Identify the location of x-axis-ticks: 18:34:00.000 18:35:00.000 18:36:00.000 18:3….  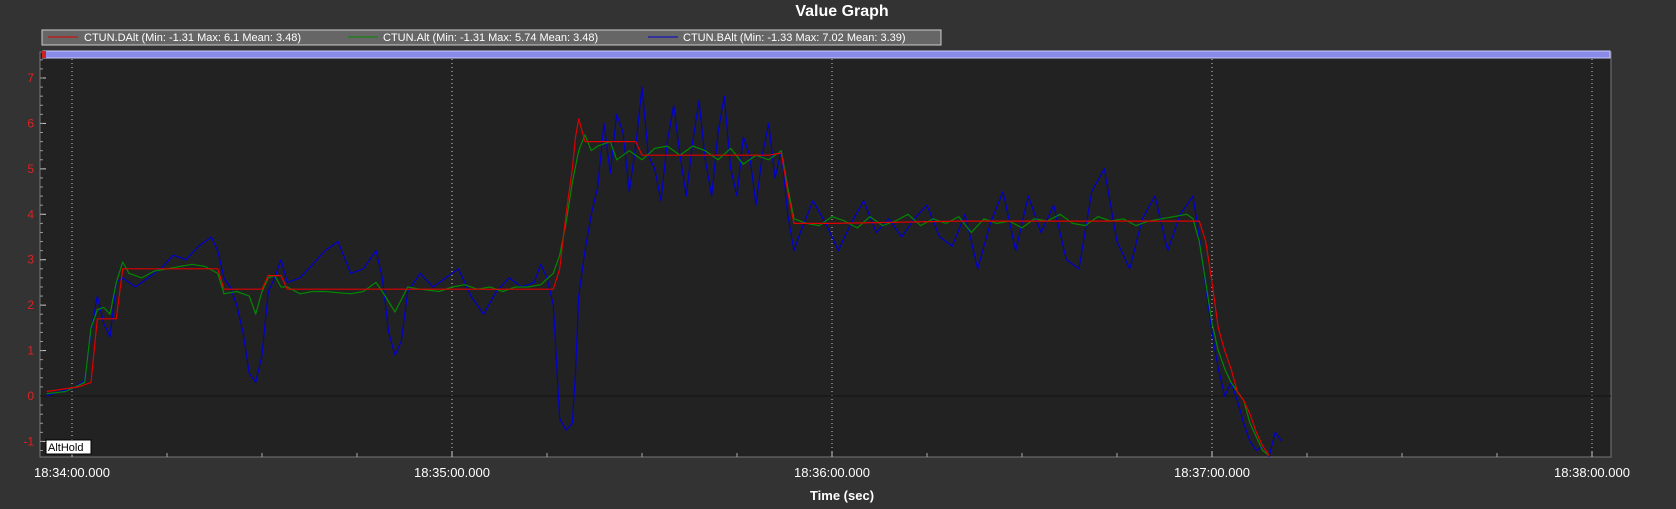
(832, 465).